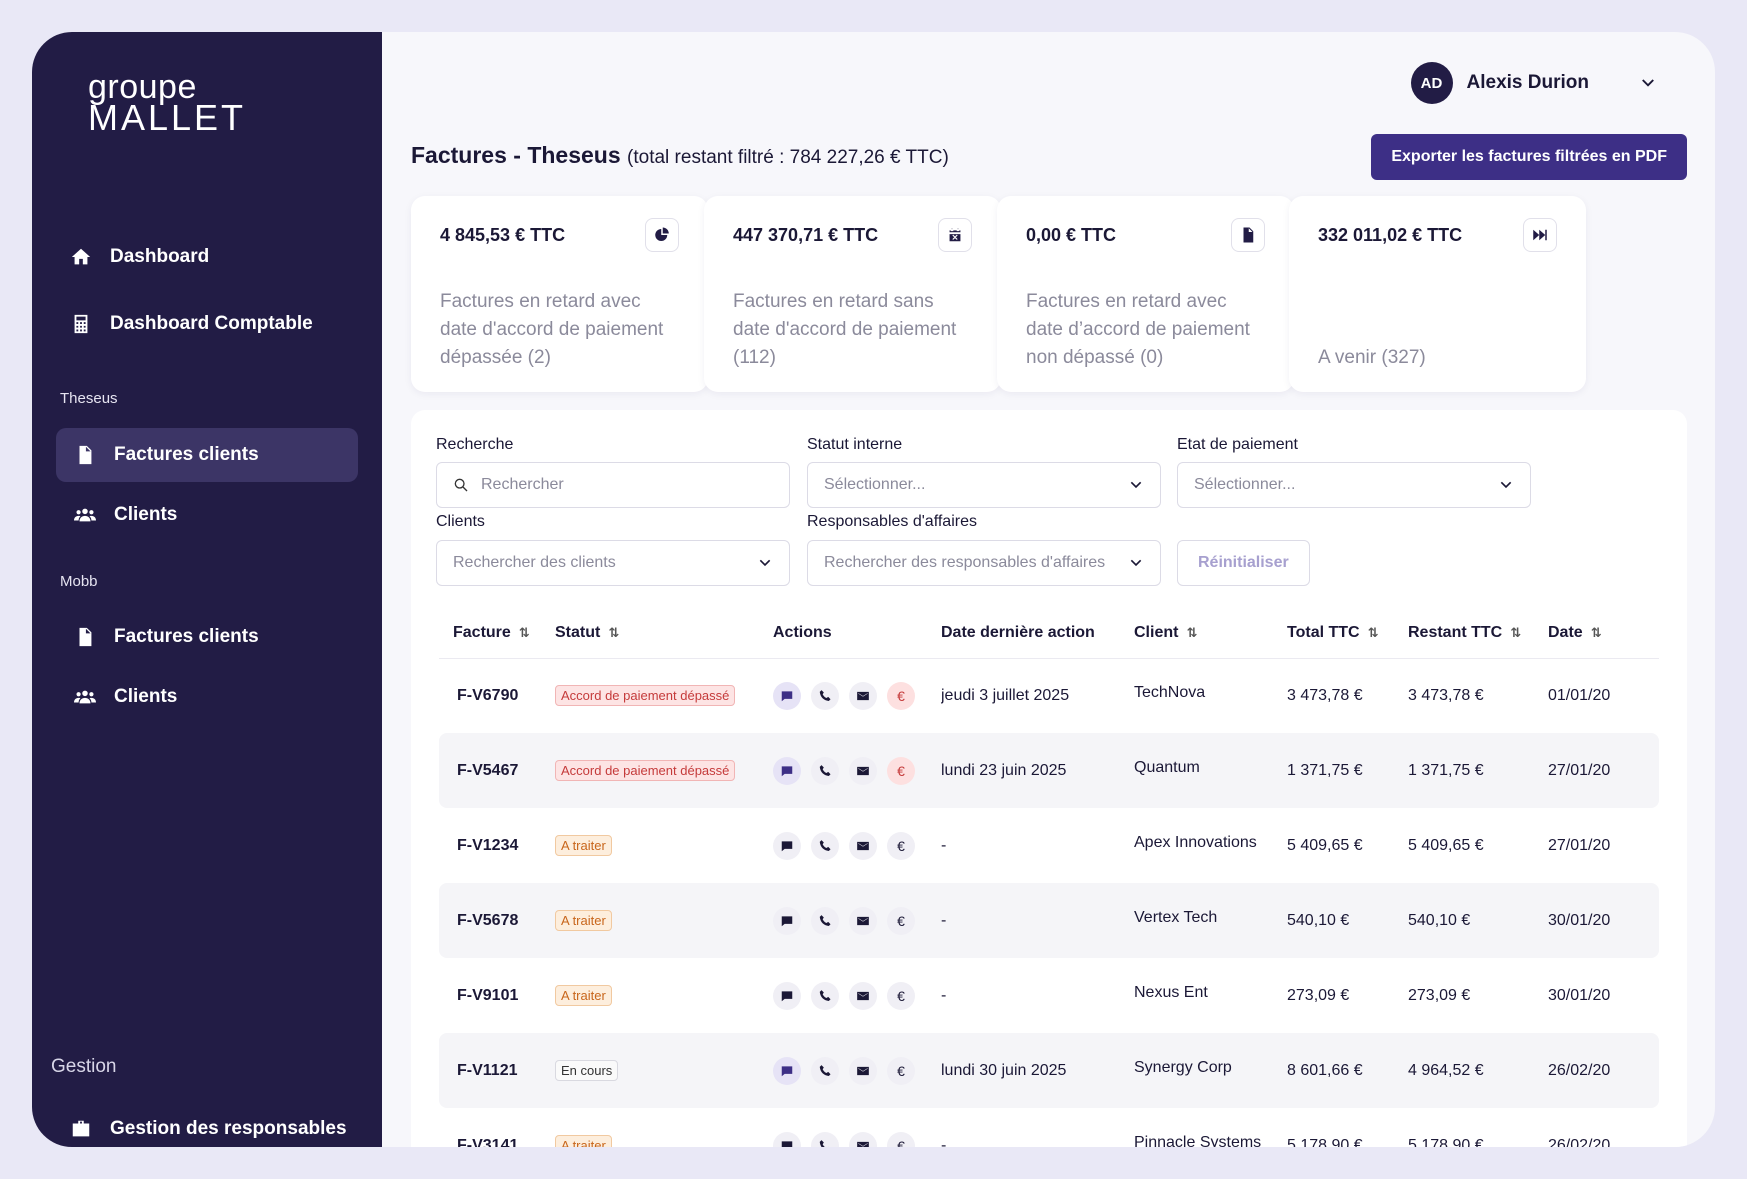 The height and width of the screenshot is (1179, 1747). I want to click on summary-card-upcoming: 332 011,02 € TTC A venir (327), so click(1437, 294).